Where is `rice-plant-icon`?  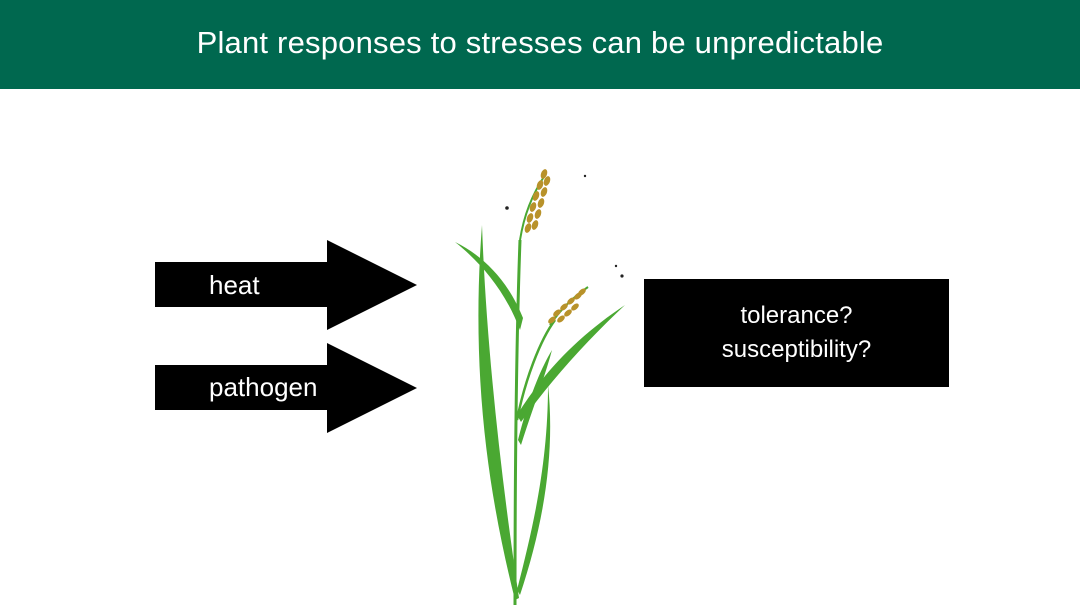
rice-plant-icon is located at coordinates (540, 386).